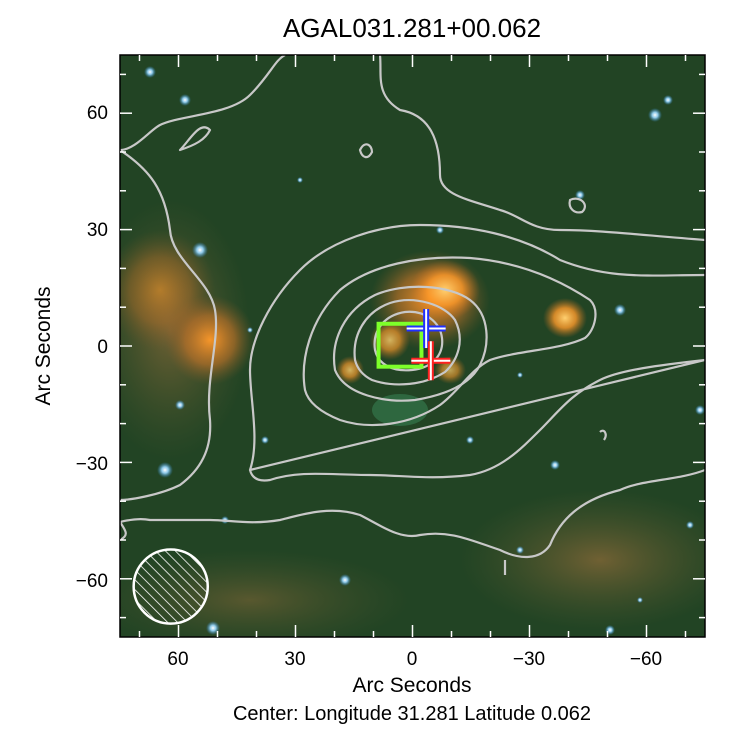  I want to click on x-tick-label: −30, so click(529, 659).